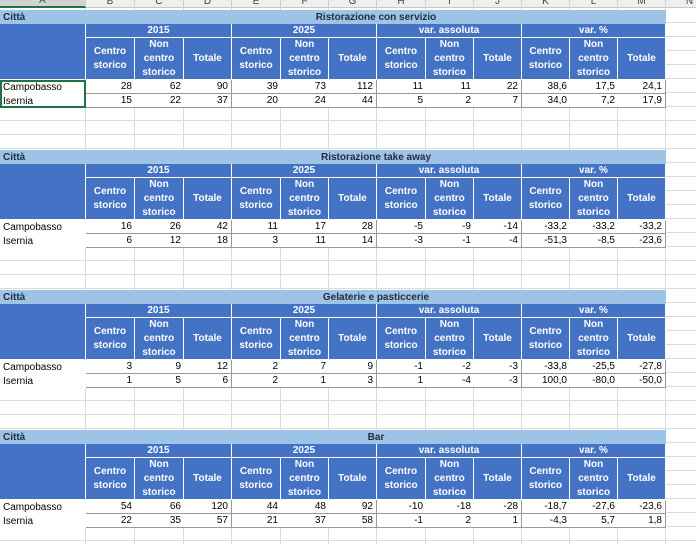  What do you see at coordinates (110, 4) in the screenshot?
I see `column-header: B` at bounding box center [110, 4].